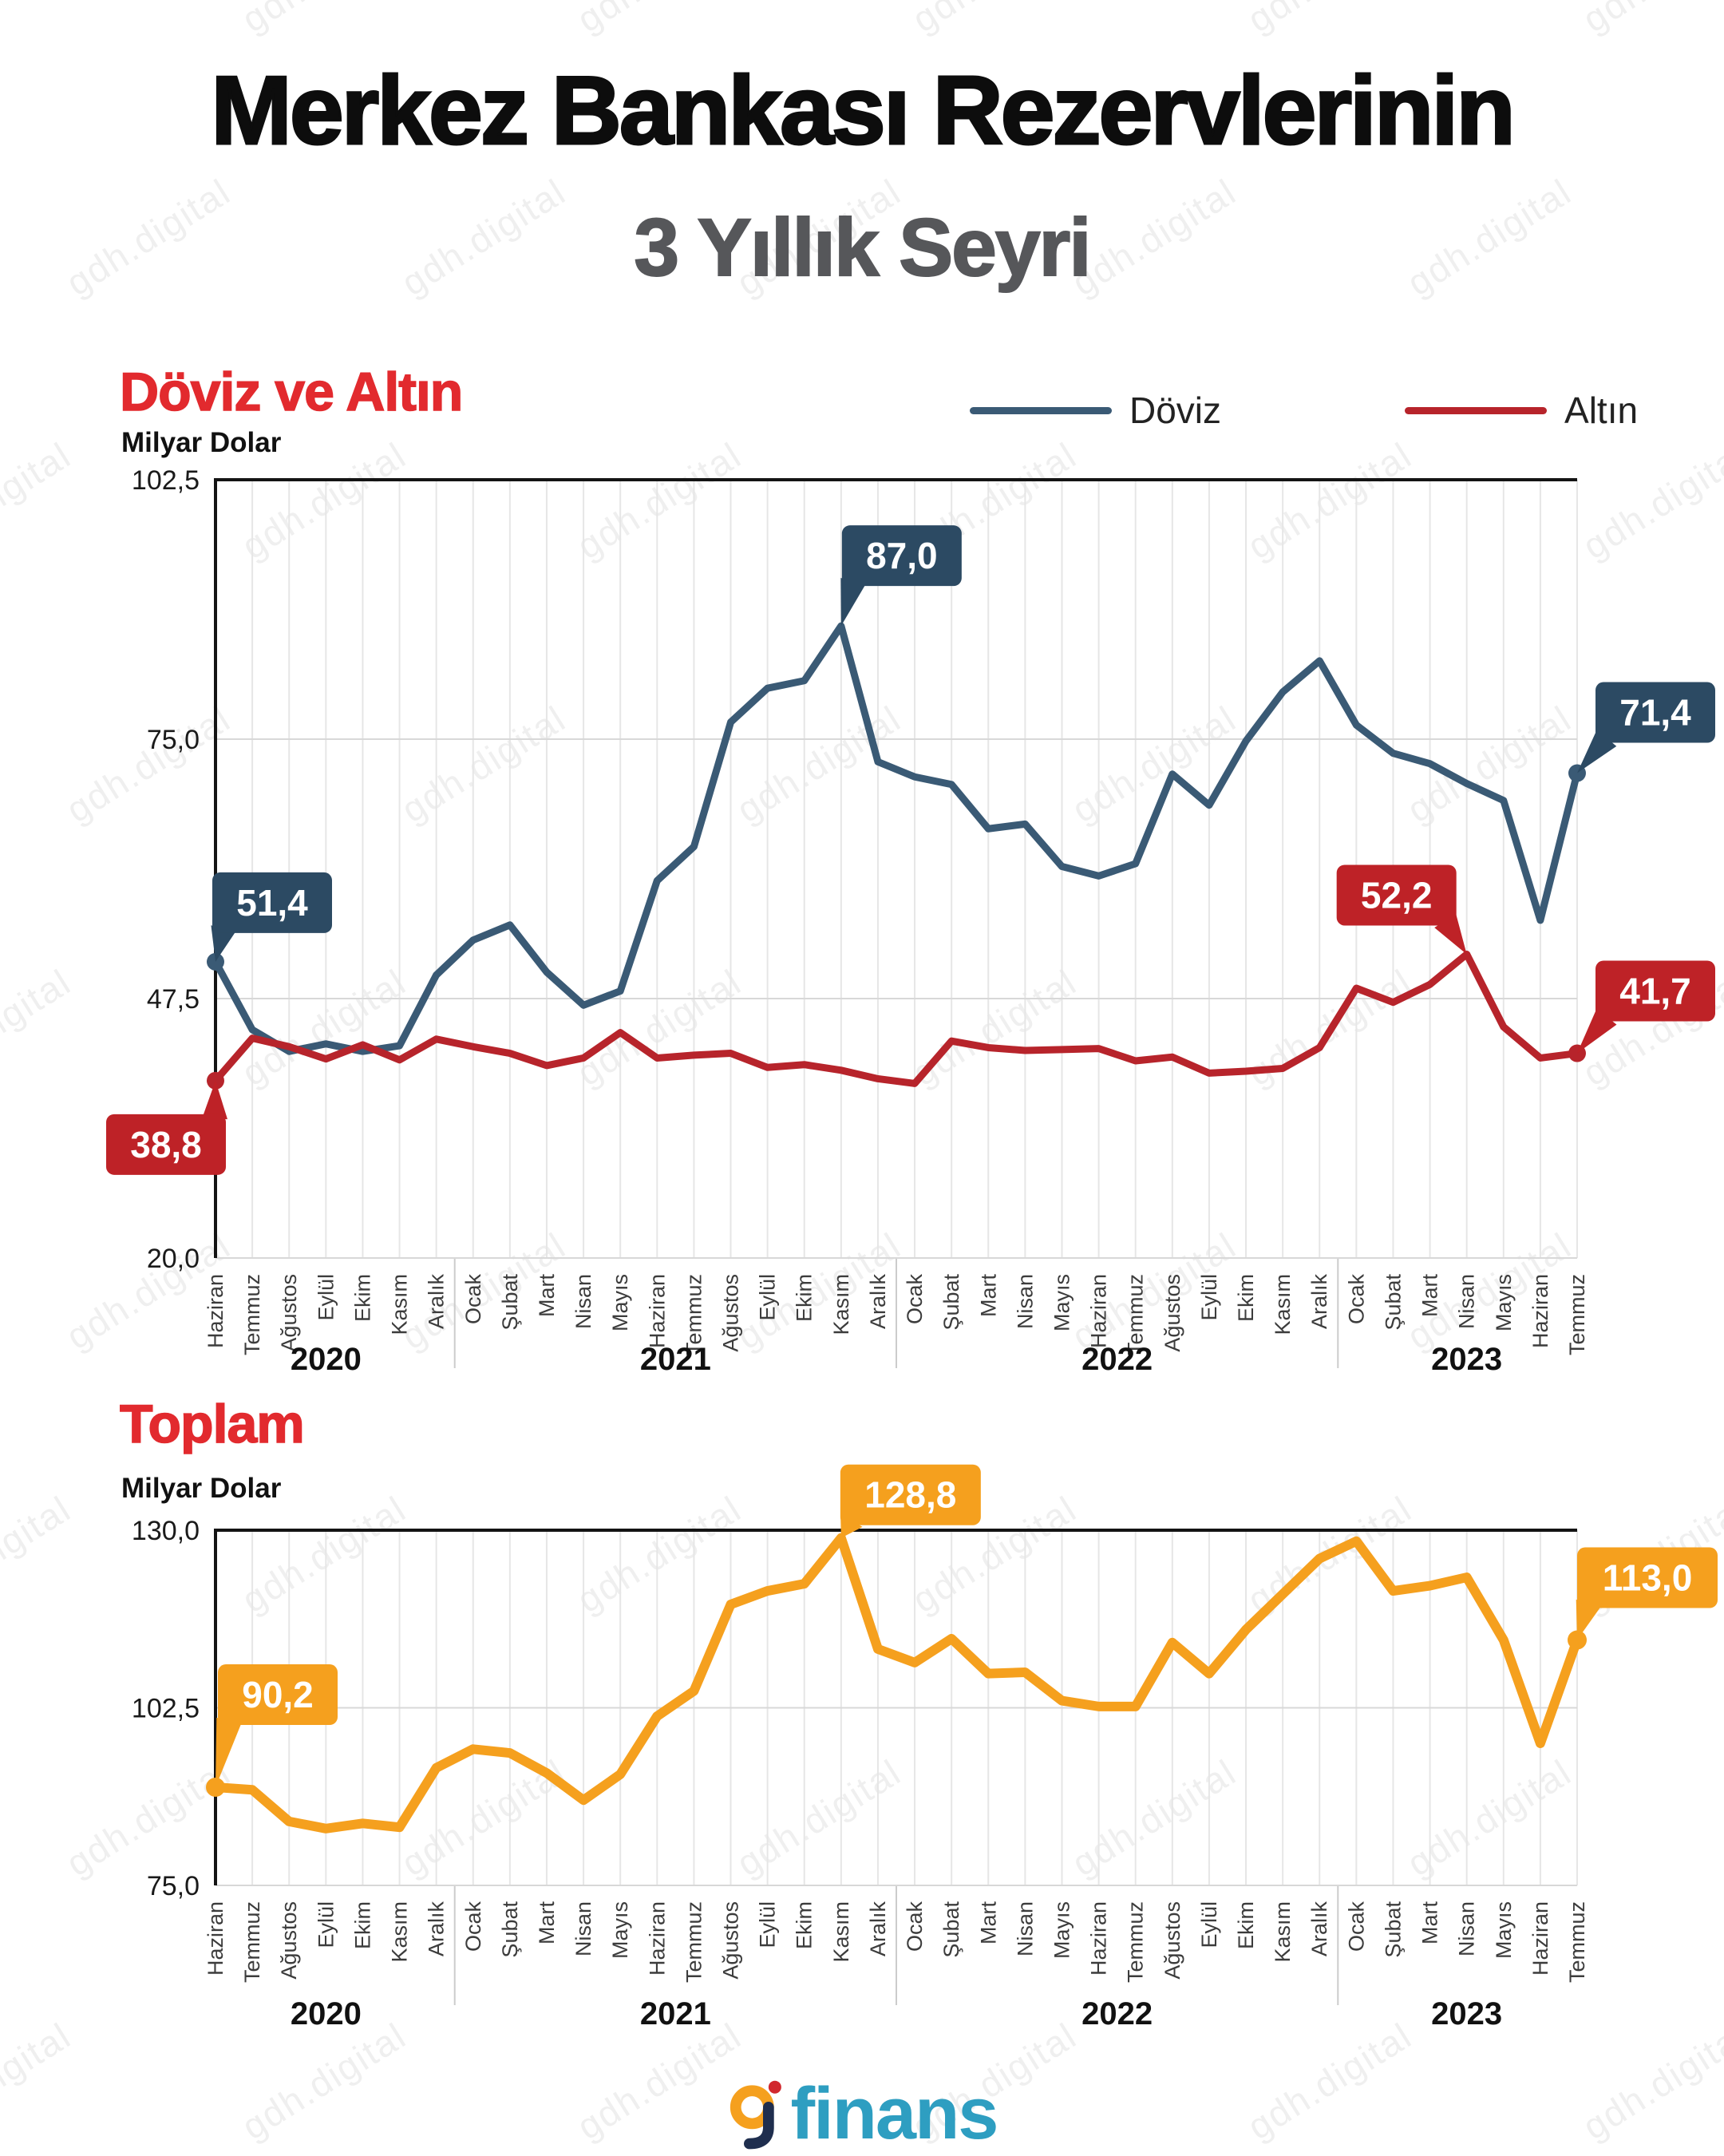 The width and height of the screenshot is (1724, 2156). What do you see at coordinates (1397, 895) in the screenshot?
I see `svg-text: 52,2` at bounding box center [1397, 895].